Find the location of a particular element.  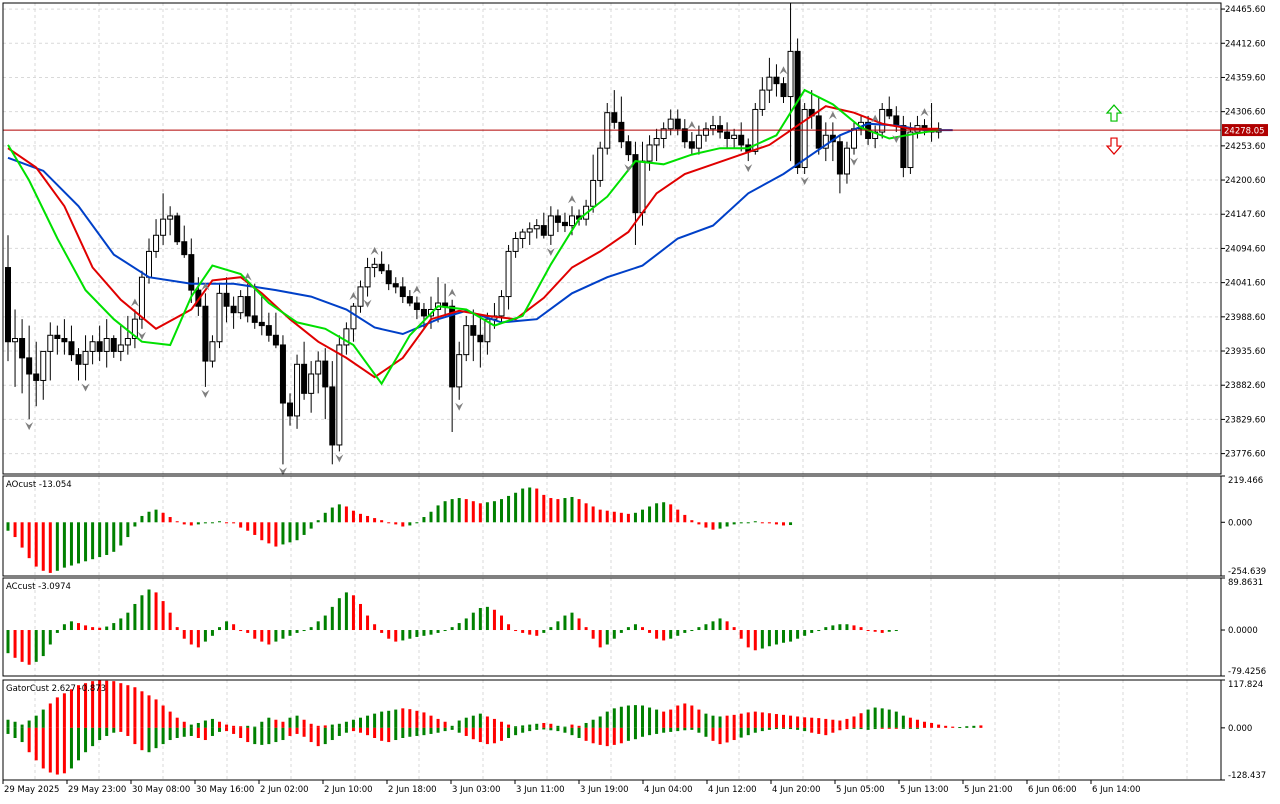

time-axis-label: 2 Jun 02:00 is located at coordinates (284, 790).